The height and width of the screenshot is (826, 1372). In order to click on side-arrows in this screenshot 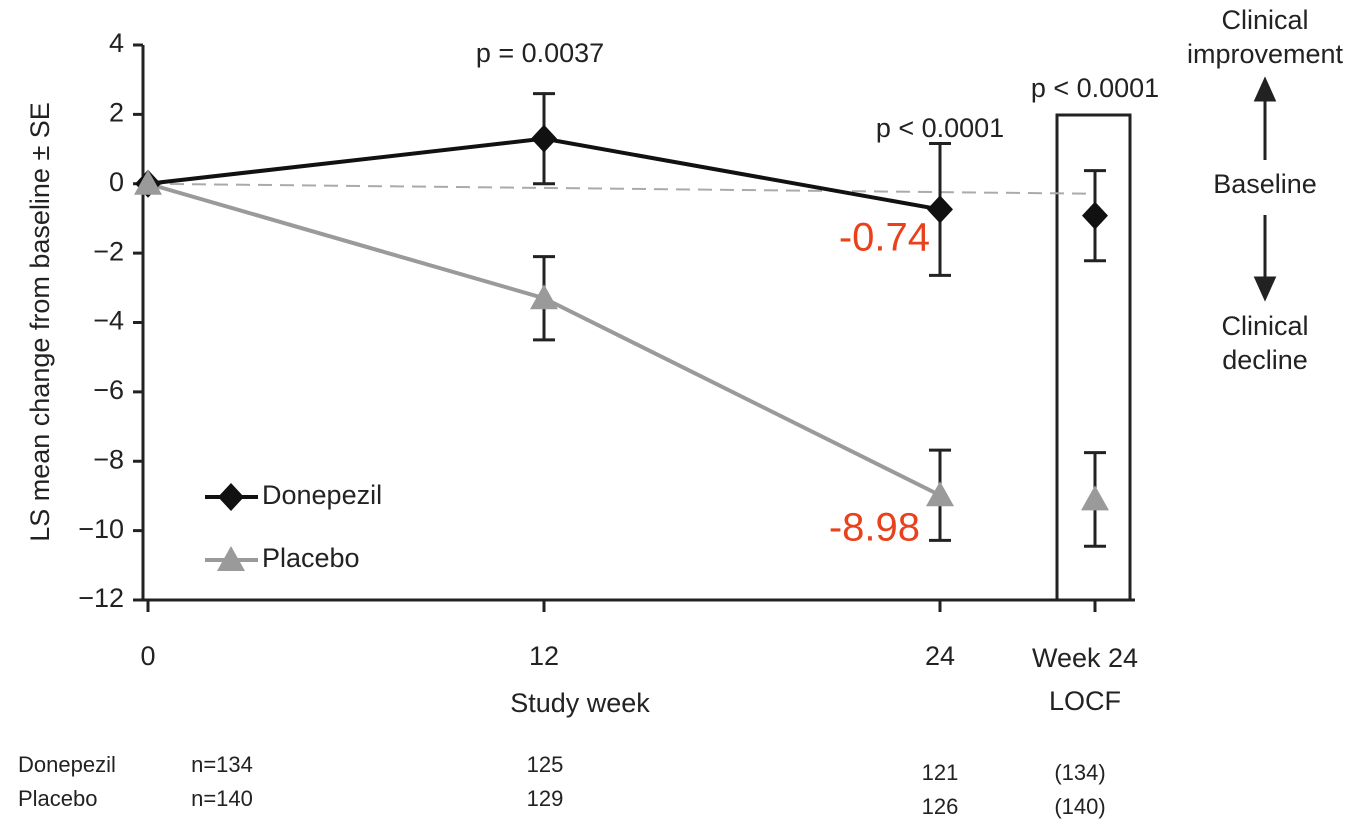, I will do `click(1265, 189)`.